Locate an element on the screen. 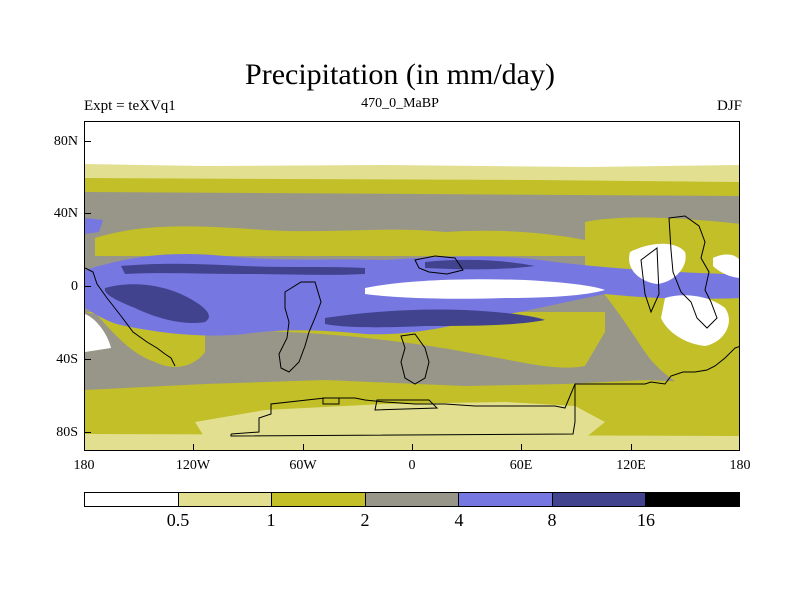  colorbar-label: 2 is located at coordinates (365, 520).